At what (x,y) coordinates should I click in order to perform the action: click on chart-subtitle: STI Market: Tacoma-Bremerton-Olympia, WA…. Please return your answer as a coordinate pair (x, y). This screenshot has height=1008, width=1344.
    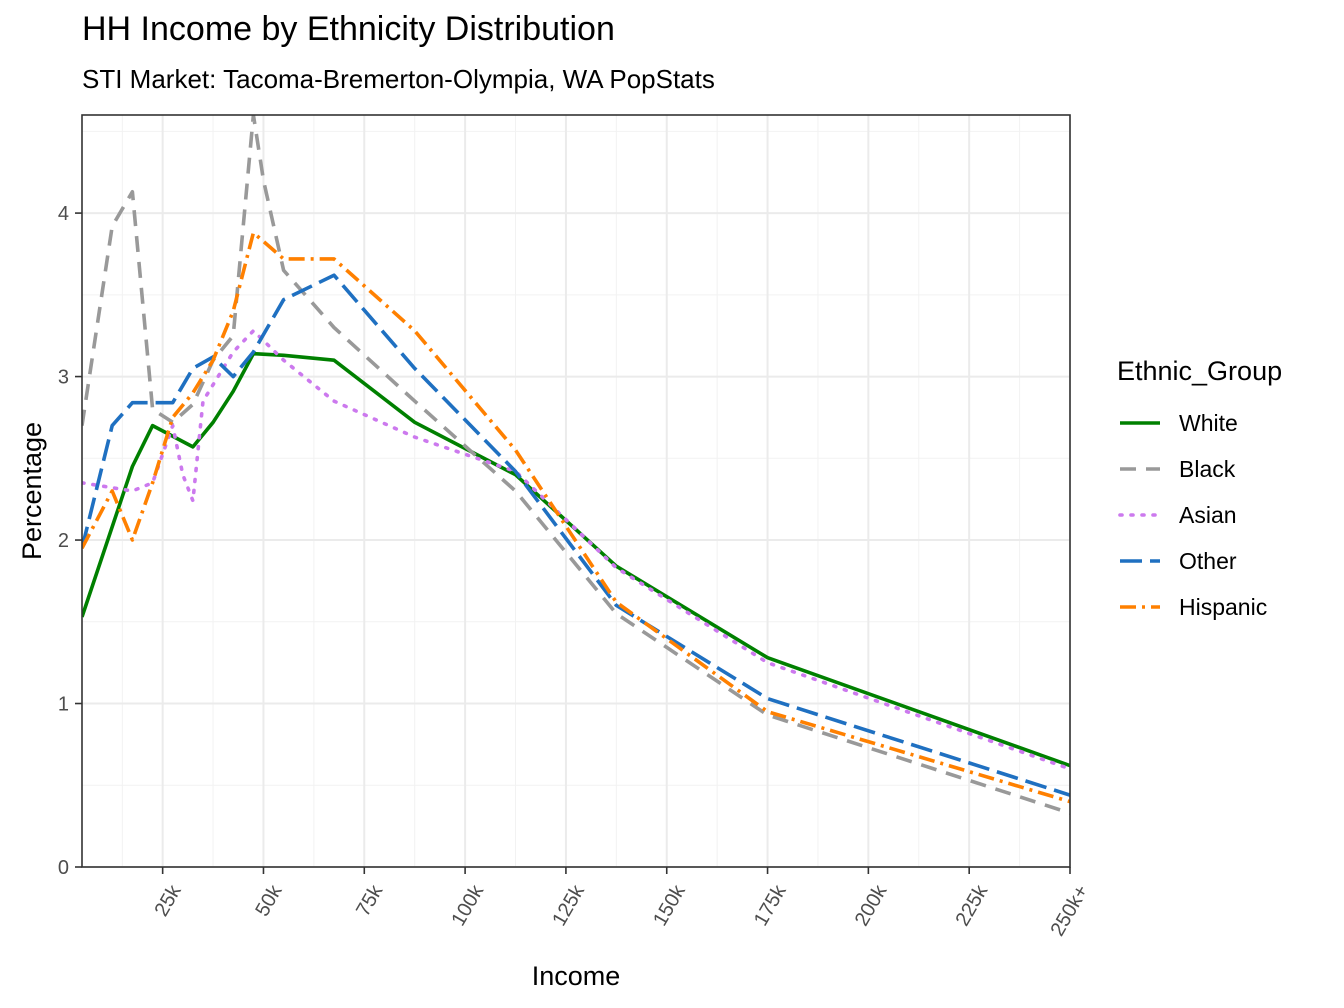
    Looking at the image, I should click on (398, 79).